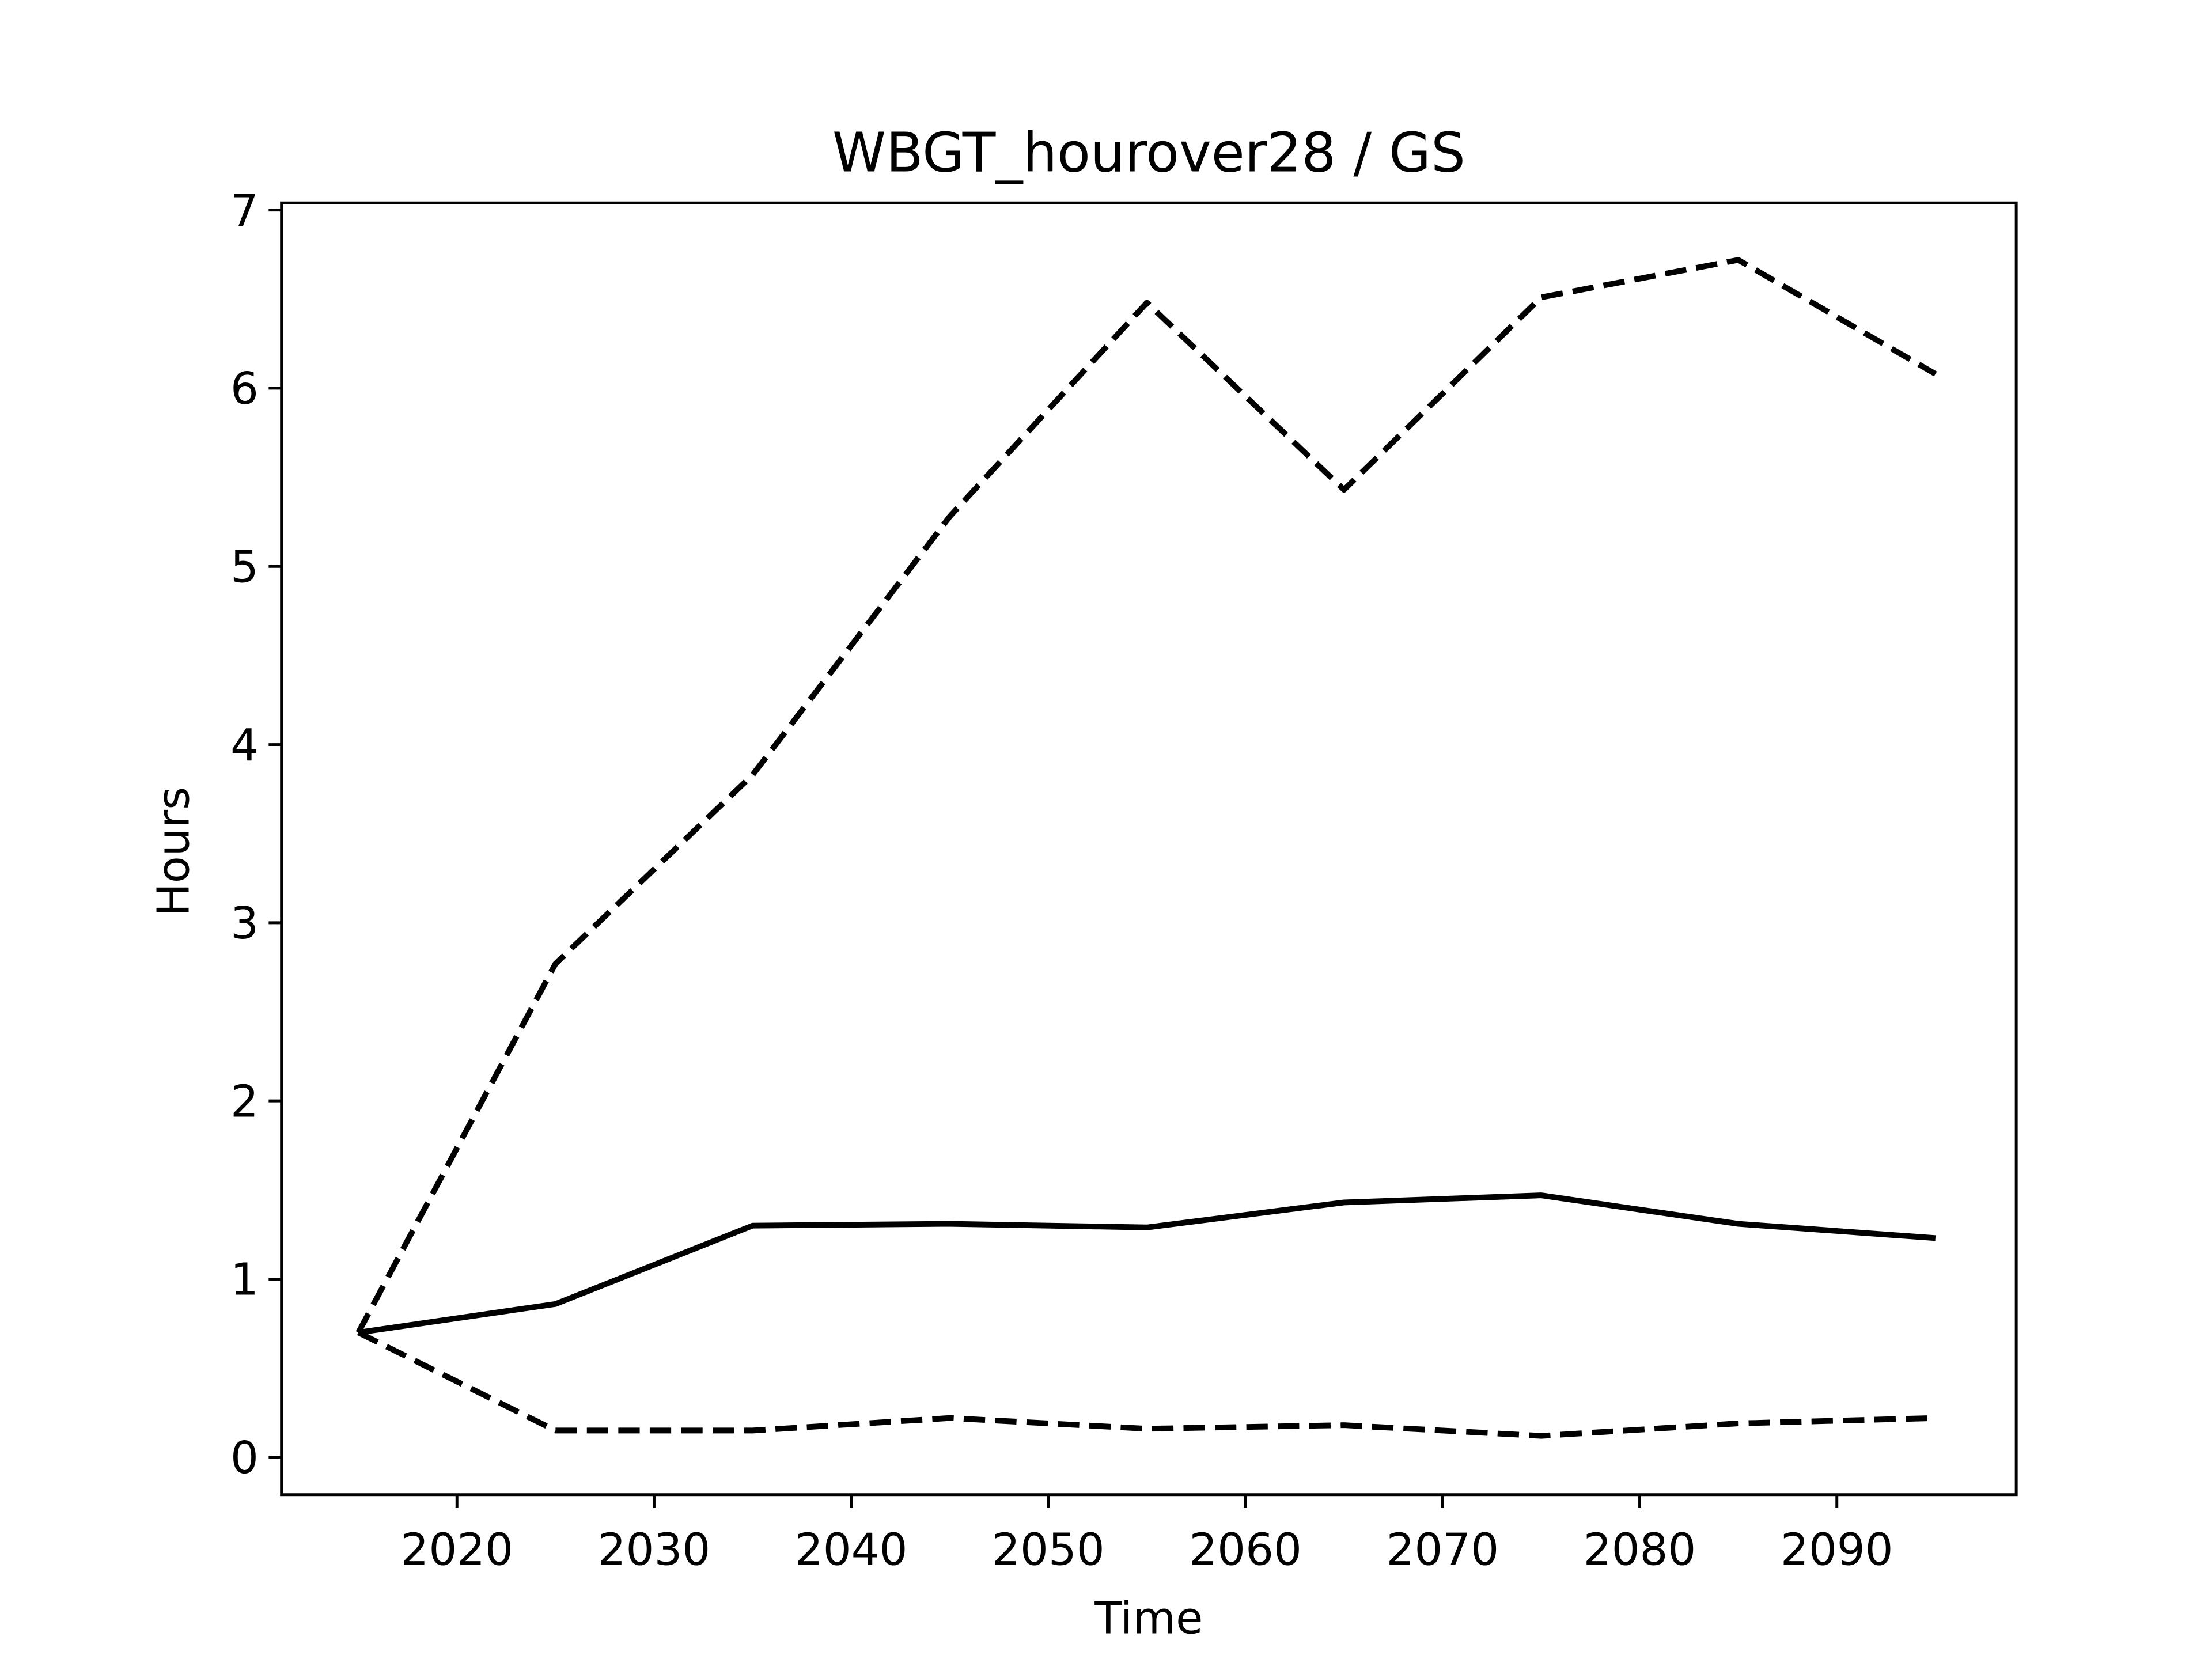 The height and width of the screenshot is (1659, 2212). I want to click on y-tick-label: 6, so click(244, 389).